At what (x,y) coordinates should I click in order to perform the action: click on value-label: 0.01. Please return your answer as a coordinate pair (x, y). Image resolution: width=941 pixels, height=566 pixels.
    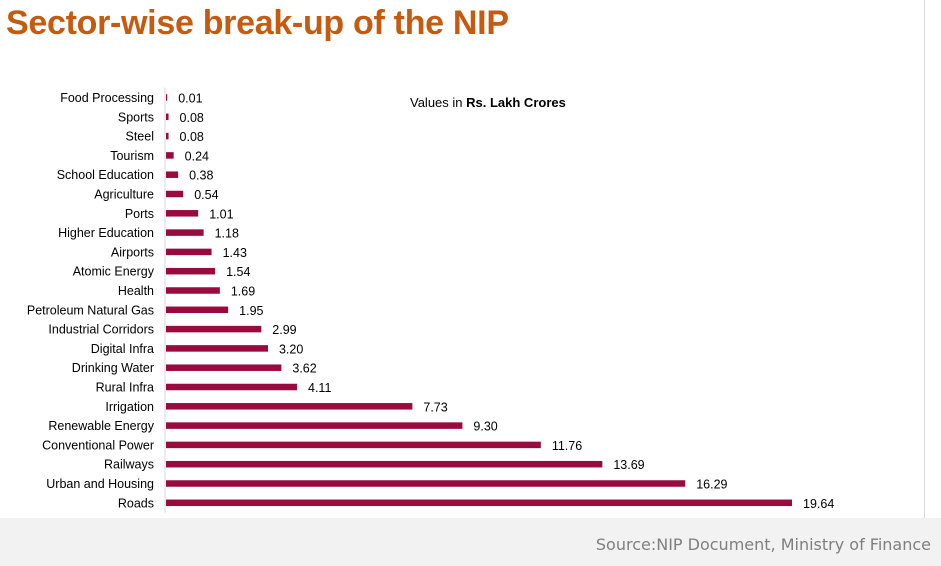
    Looking at the image, I should click on (190, 99).